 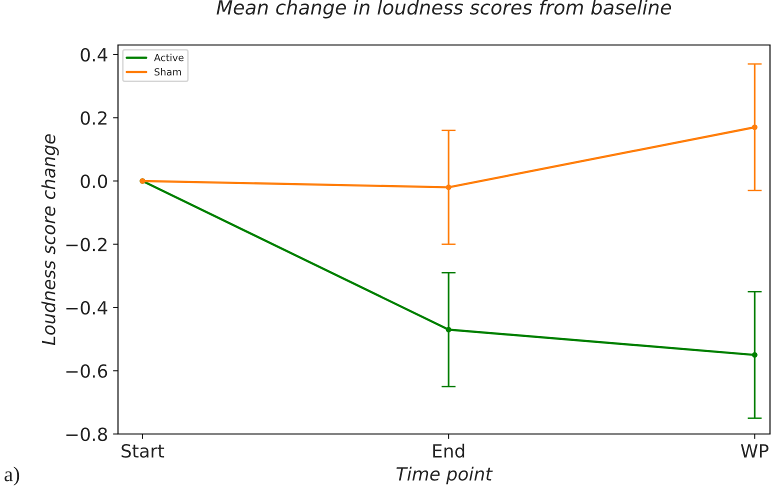 I want to click on x-tick-label: Start, so click(x=143, y=451).